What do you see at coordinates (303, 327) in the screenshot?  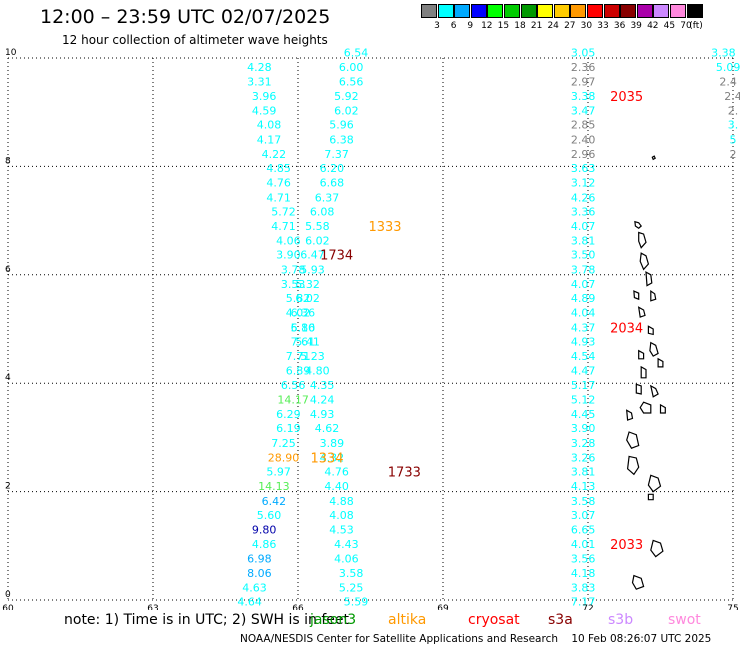 I see `wave-height-value: 6.86` at bounding box center [303, 327].